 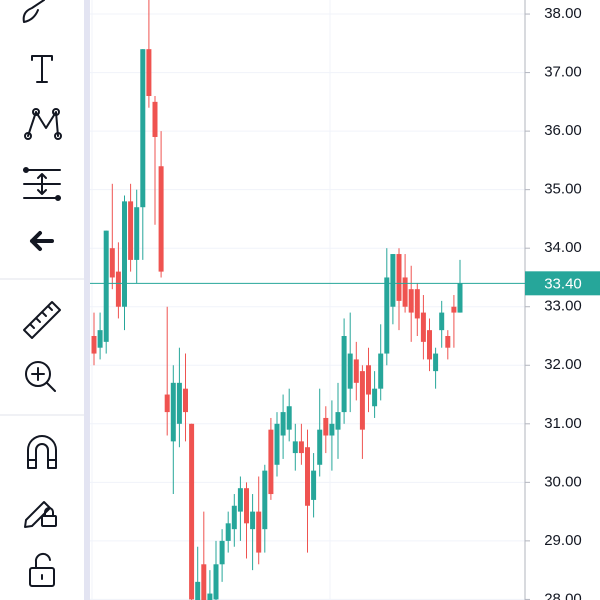 I want to click on ruler-tool, so click(x=42, y=320).